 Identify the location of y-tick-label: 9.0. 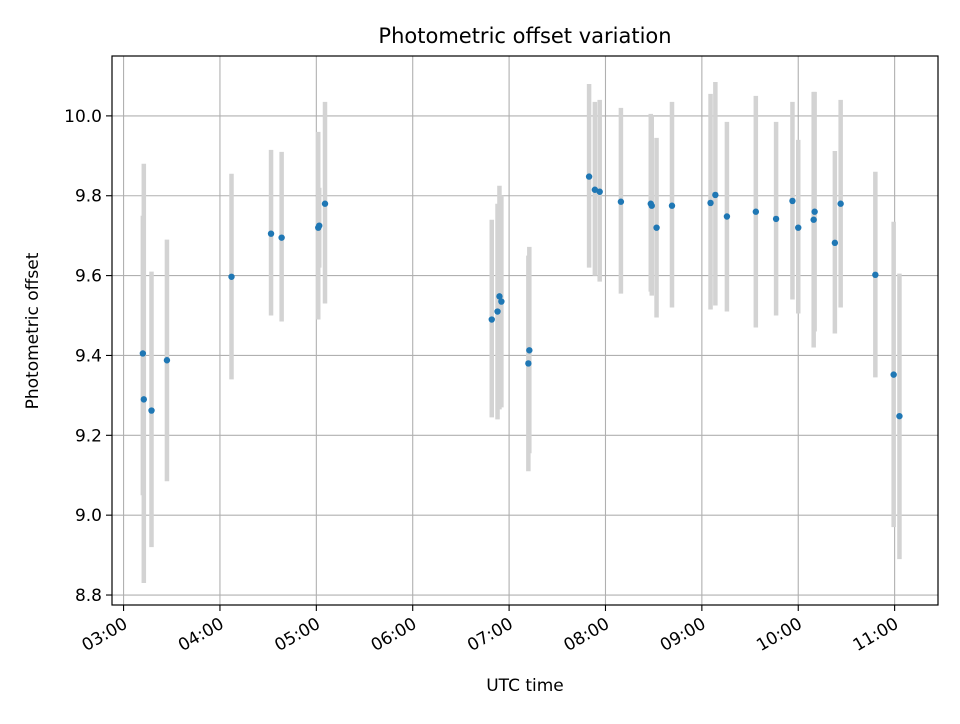
(88, 516).